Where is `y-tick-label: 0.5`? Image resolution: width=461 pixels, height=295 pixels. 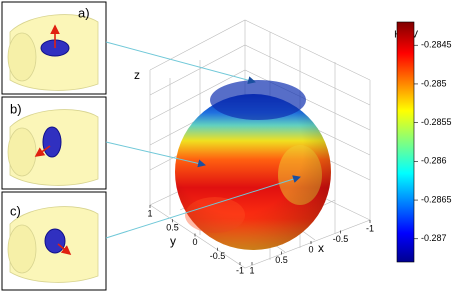
y-tick-label: 0.5 is located at coordinates (172, 228).